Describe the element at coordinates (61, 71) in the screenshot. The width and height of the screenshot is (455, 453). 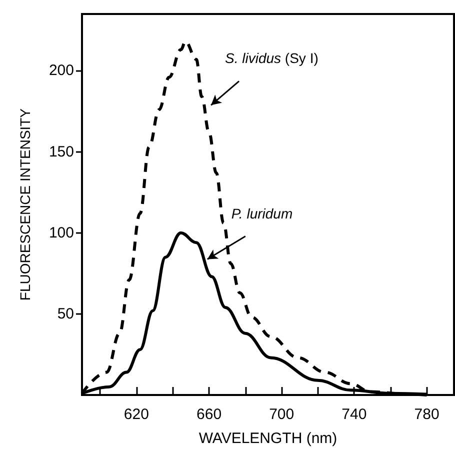
I see `y-tick-label: 200` at that location.